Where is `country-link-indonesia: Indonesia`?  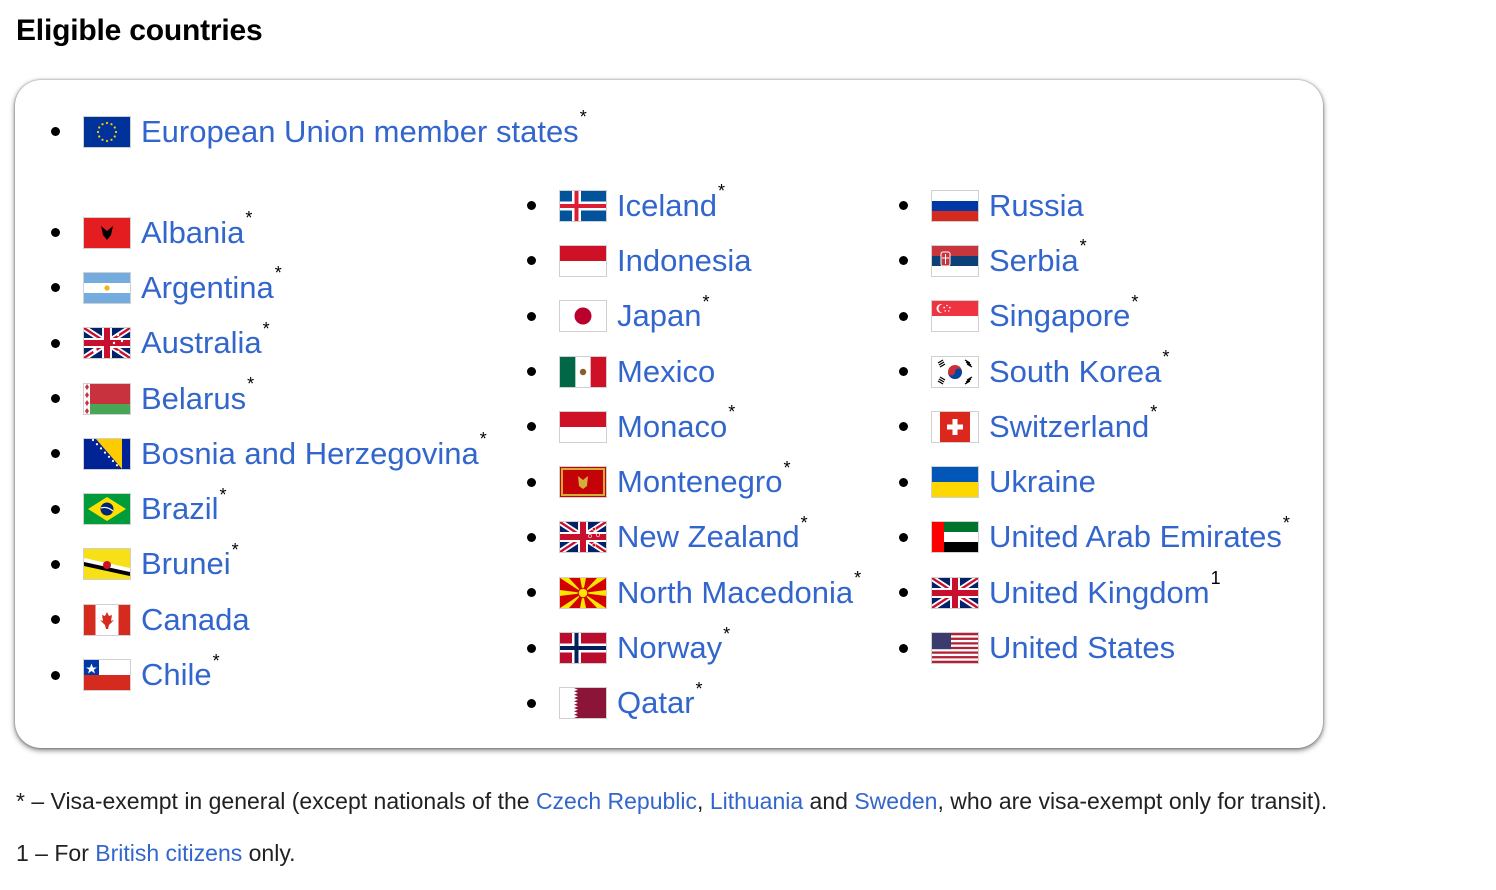 country-link-indonesia: Indonesia is located at coordinates (684, 260).